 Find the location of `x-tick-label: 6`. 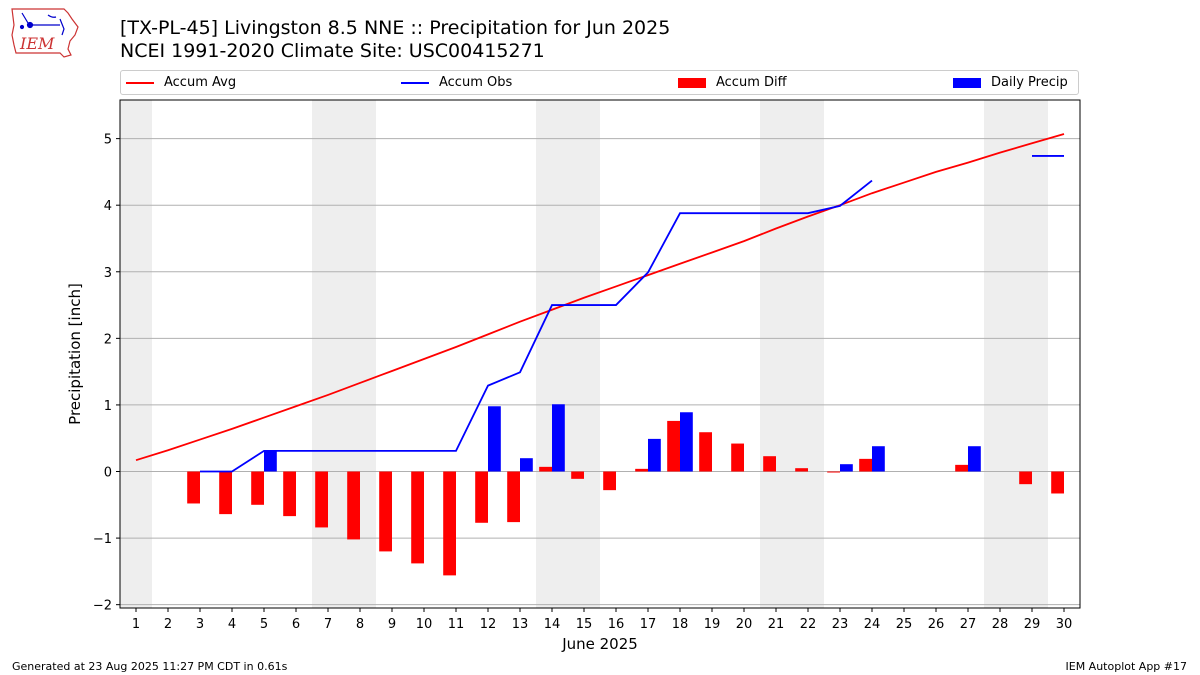

x-tick-label: 6 is located at coordinates (296, 624).